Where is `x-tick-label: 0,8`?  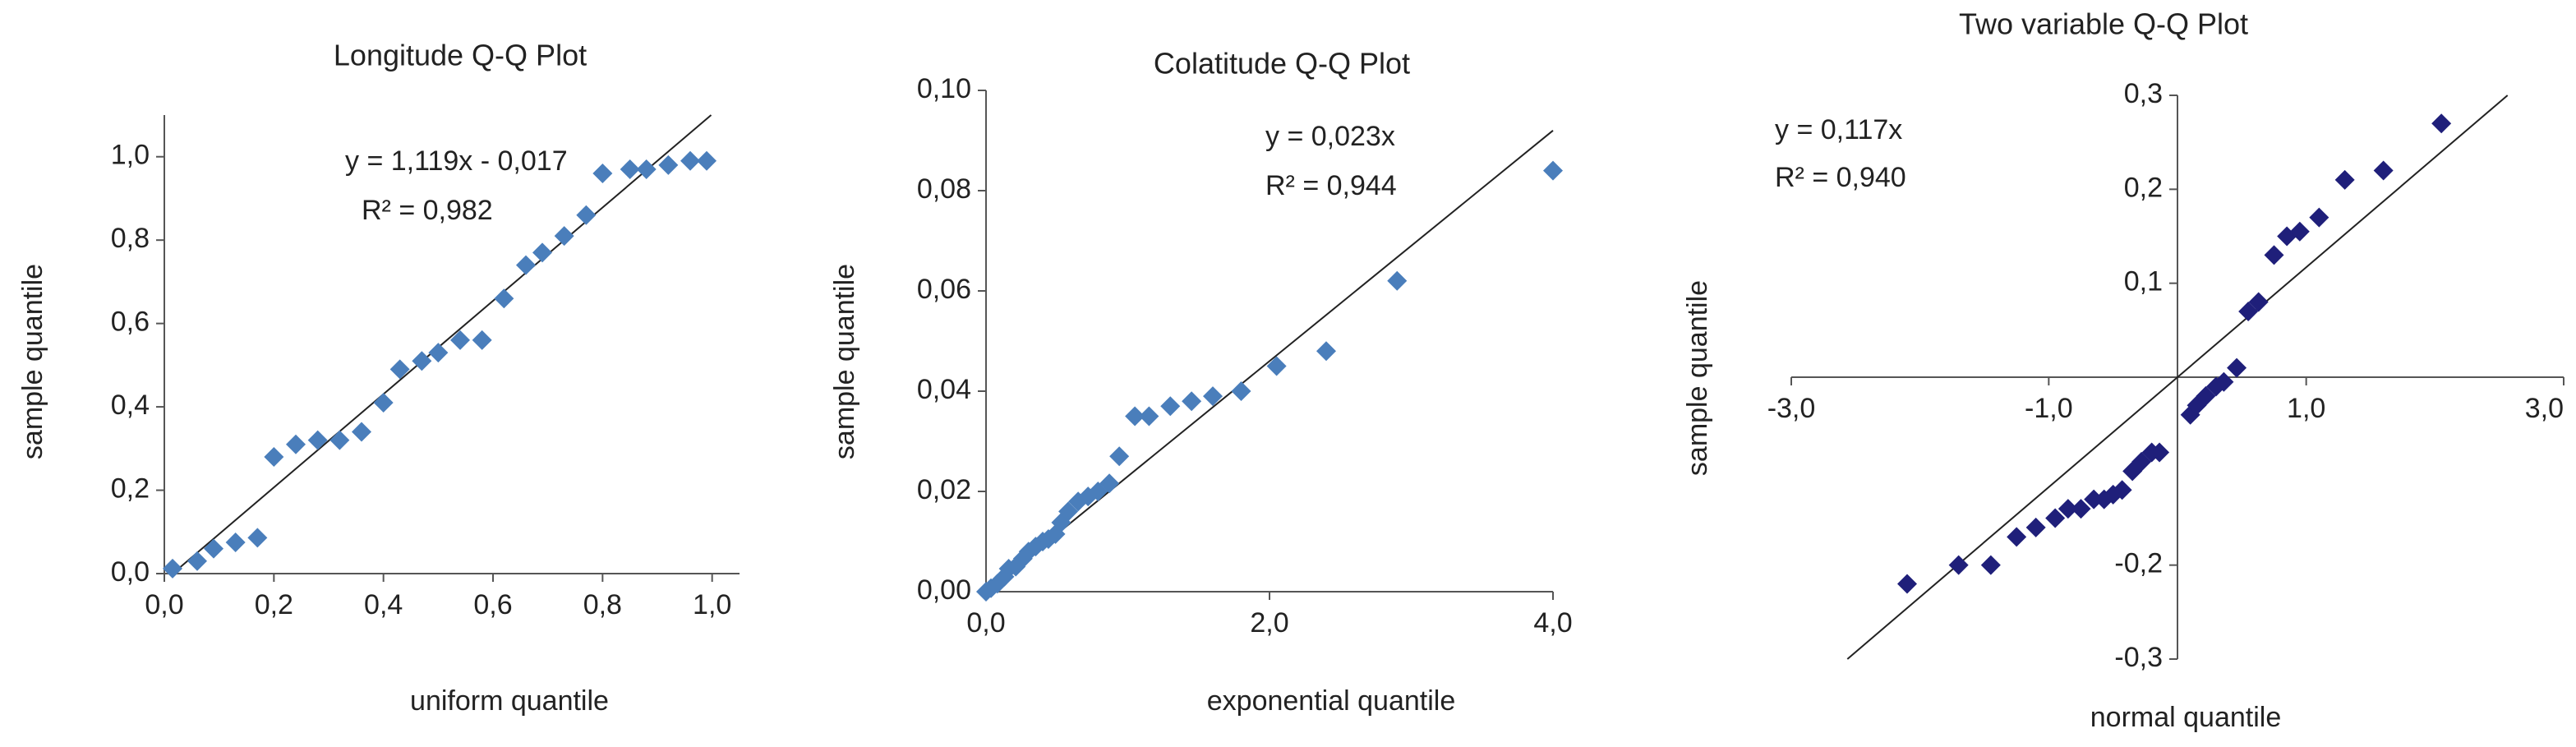 x-tick-label: 0,8 is located at coordinates (602, 604).